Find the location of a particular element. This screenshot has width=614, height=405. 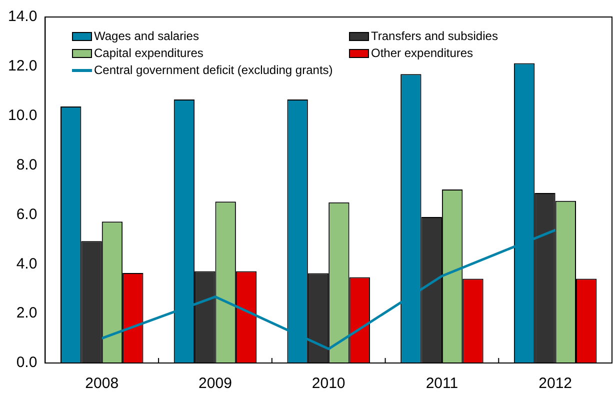

y-tick-label: 12.0 is located at coordinates (23, 66).